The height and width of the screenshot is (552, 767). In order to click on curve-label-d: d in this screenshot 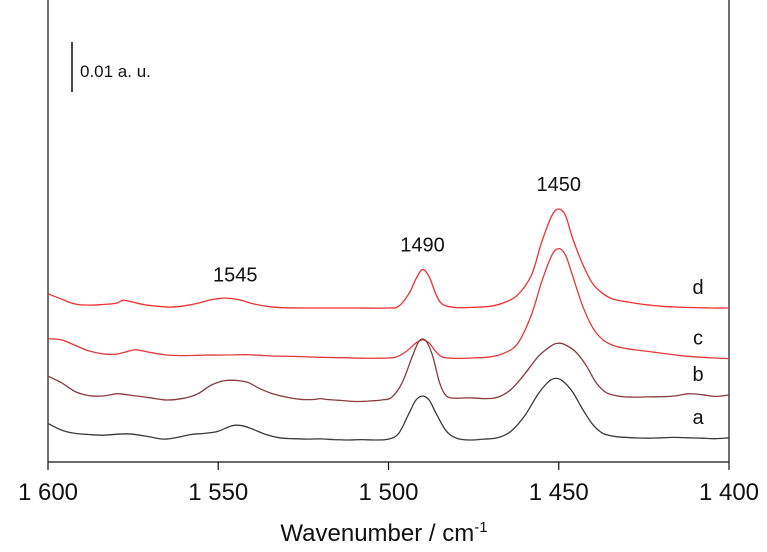, I will do `click(697, 288)`.